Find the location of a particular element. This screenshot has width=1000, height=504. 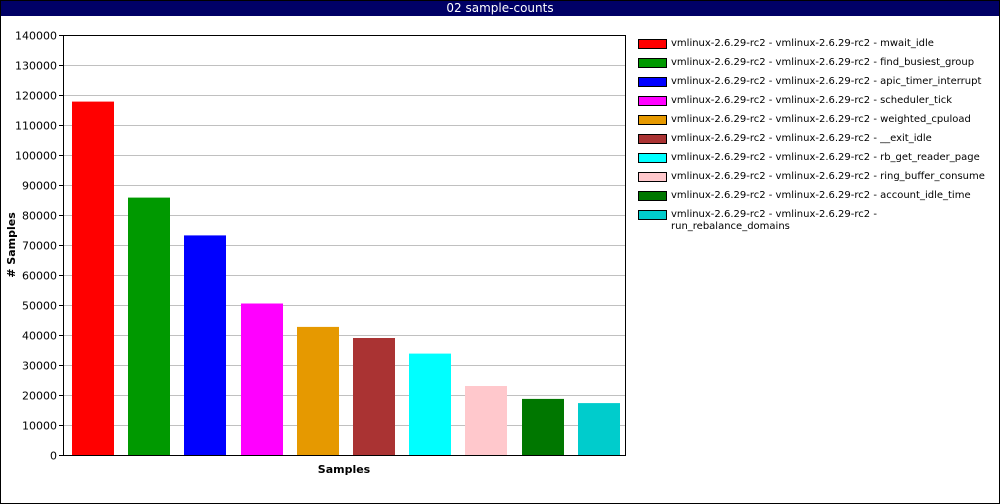

y-tick-label: 140000 is located at coordinates (36, 36).